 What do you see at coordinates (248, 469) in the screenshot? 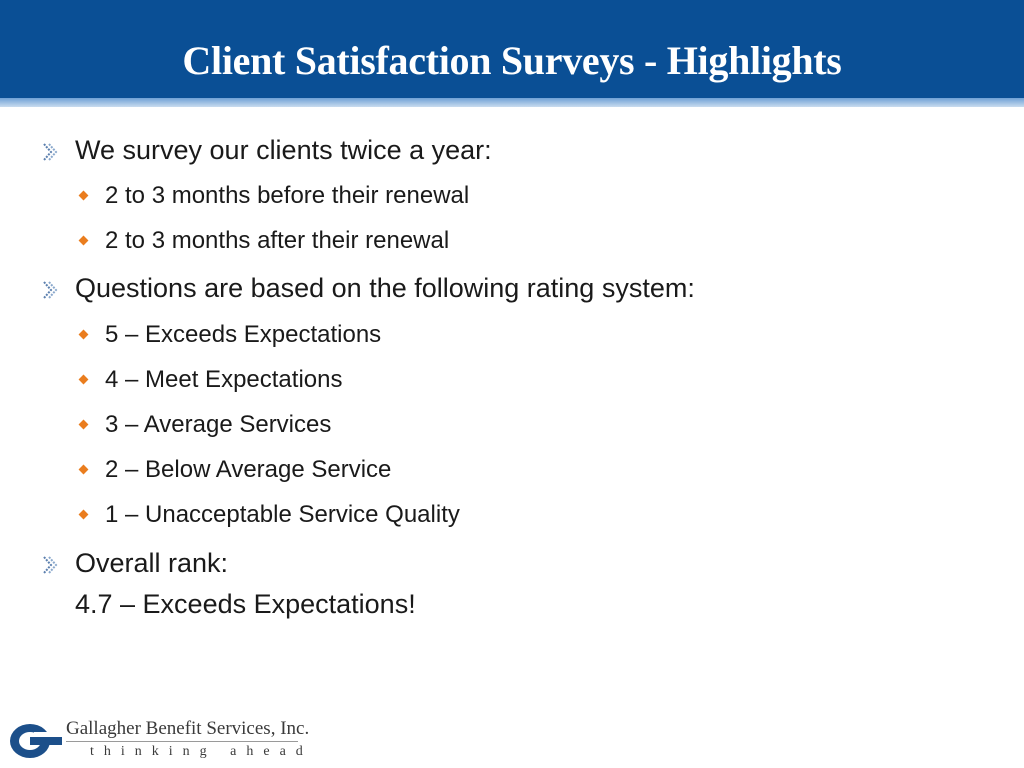
I see `sub-bullet-text: 2 – Below Average Service` at bounding box center [248, 469].